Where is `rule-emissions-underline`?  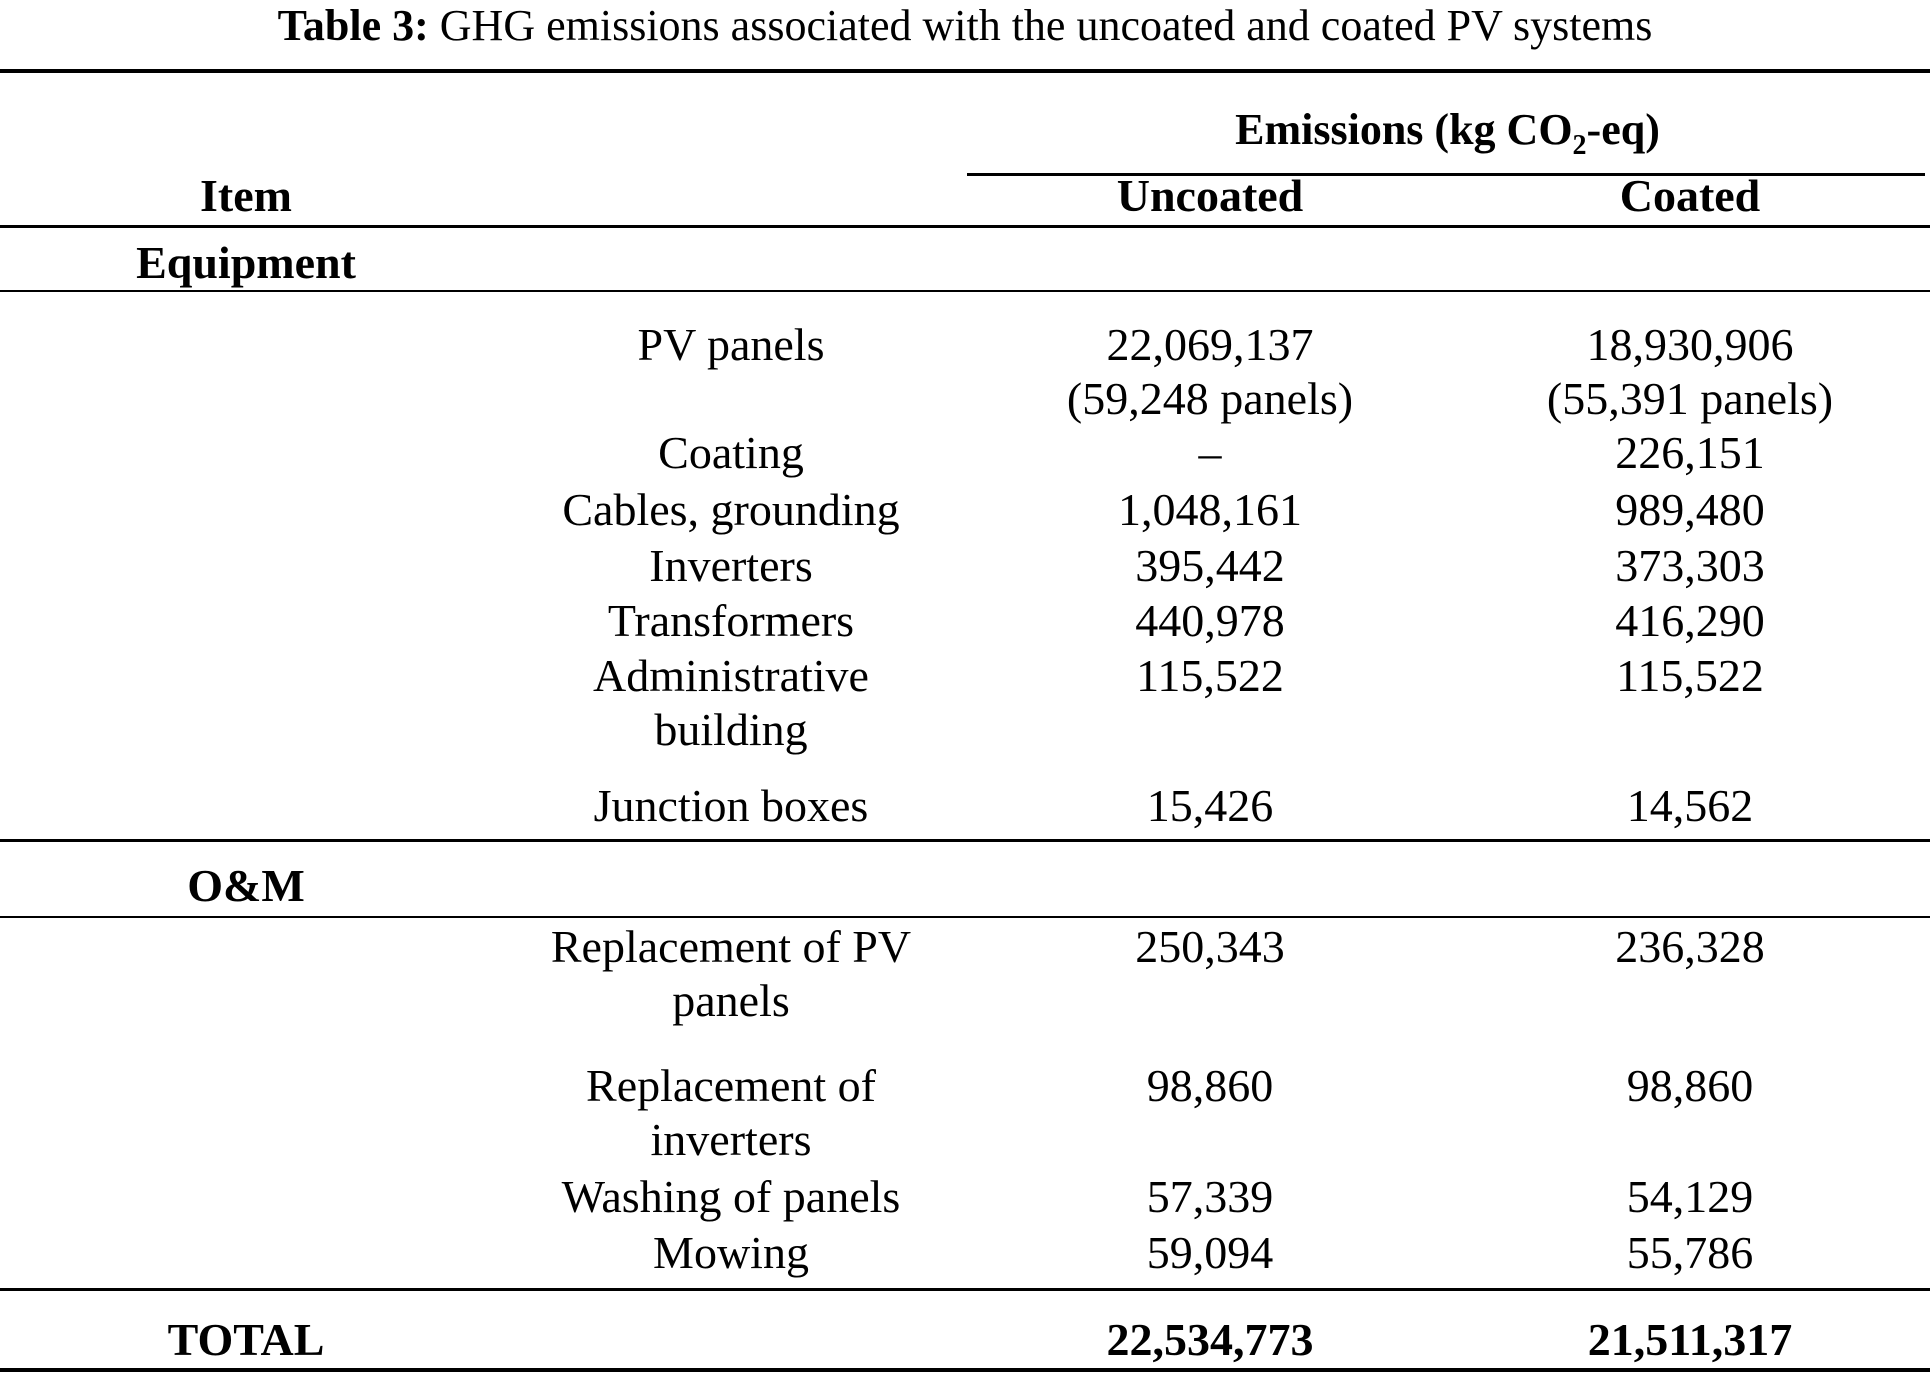
rule-emissions-underline is located at coordinates (1446, 174).